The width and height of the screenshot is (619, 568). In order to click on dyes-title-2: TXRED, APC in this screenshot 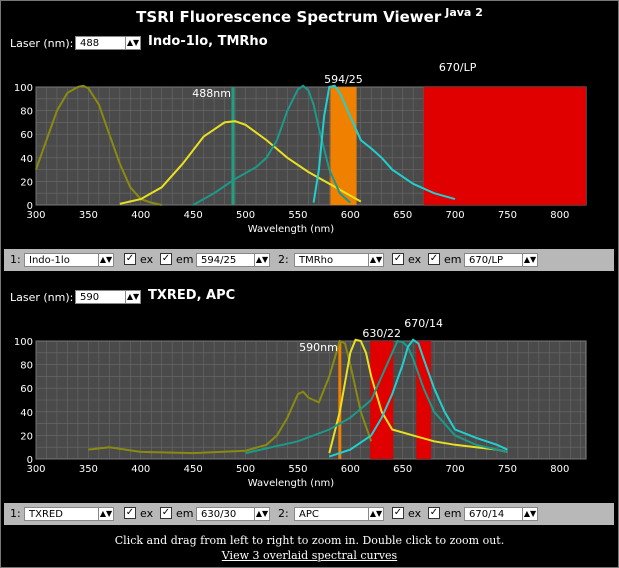, I will do `click(192, 295)`.